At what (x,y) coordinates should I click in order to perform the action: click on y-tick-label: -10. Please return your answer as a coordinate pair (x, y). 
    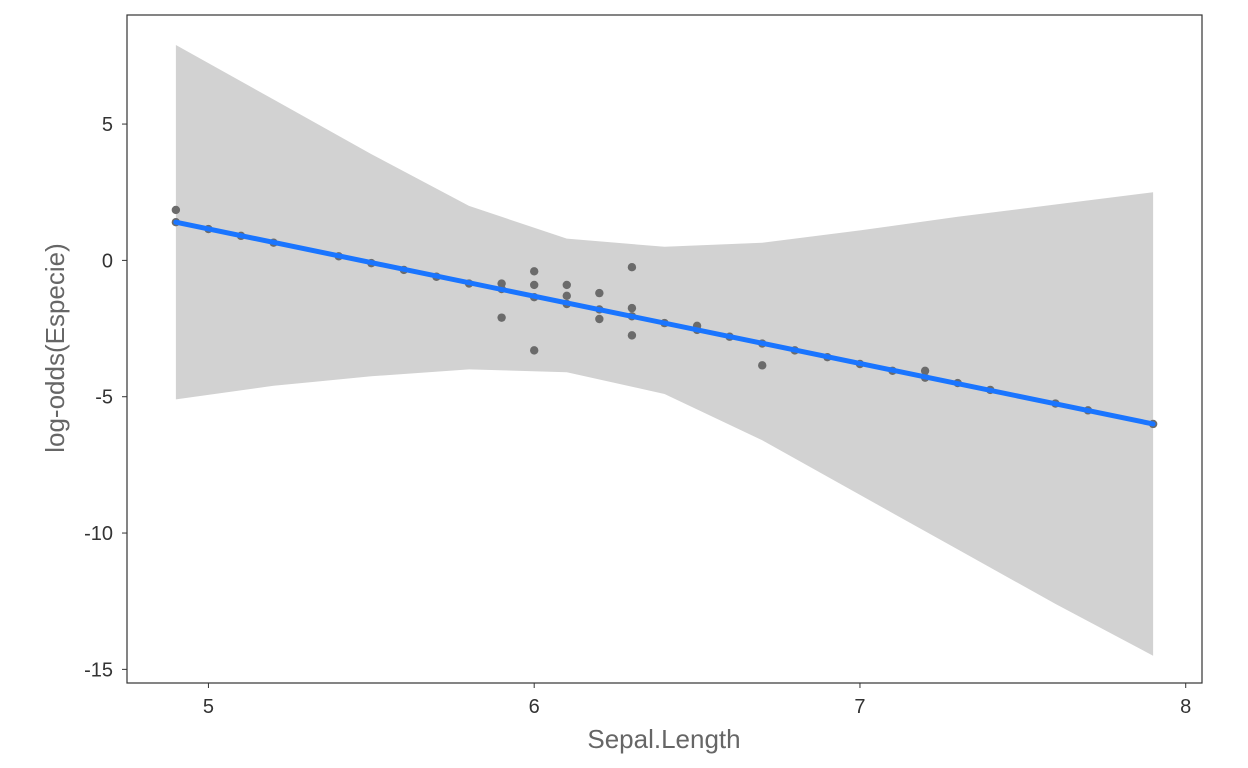
    Looking at the image, I should click on (98, 534).